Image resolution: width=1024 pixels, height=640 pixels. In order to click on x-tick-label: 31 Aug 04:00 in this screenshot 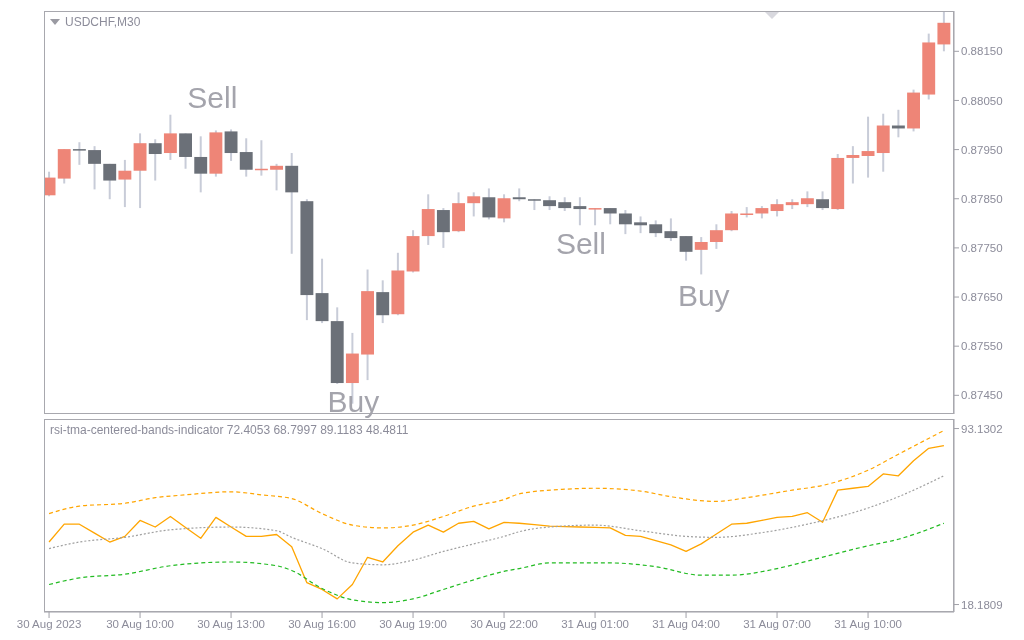, I will do `click(686, 624)`.